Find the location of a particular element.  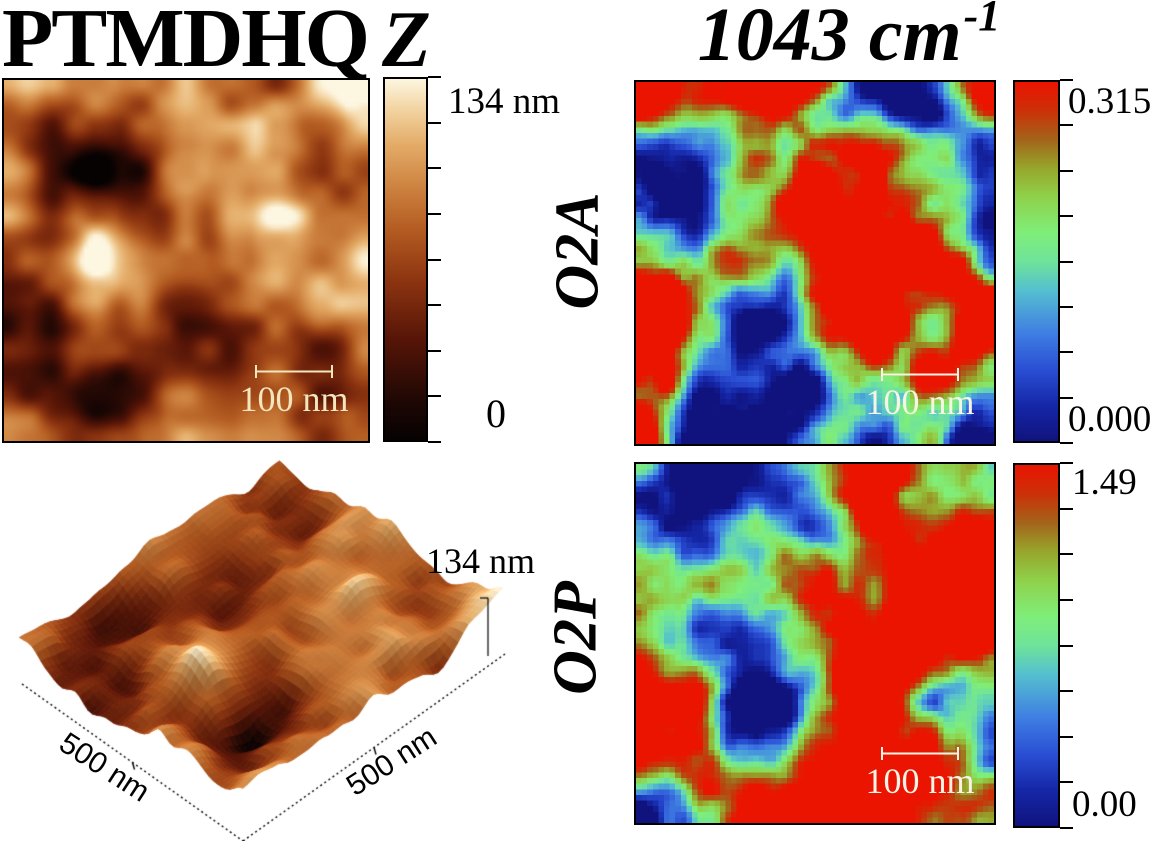

sample-title: PTMDHQ Z is located at coordinates (216, 43).